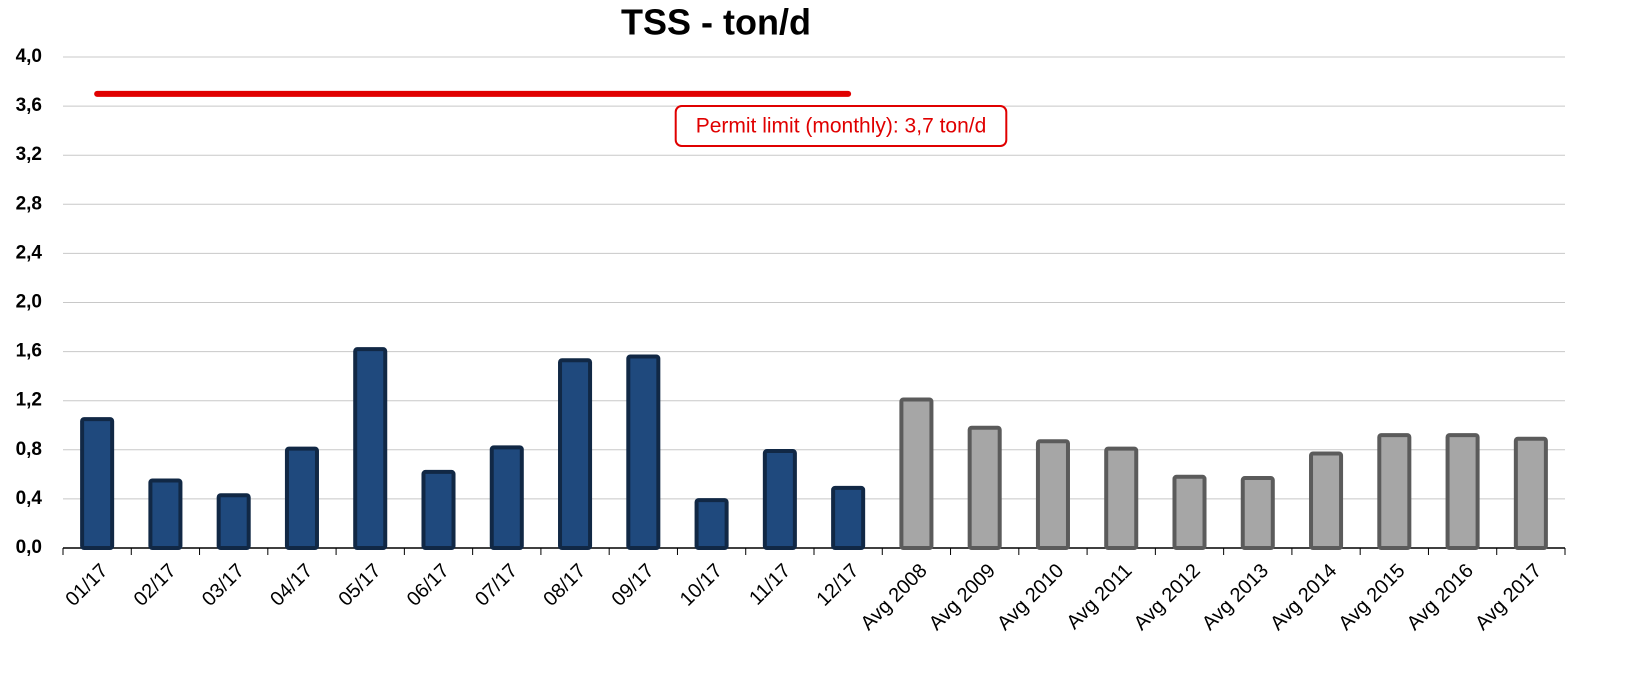  I want to click on x-tick-label: 09/17, so click(633, 585).